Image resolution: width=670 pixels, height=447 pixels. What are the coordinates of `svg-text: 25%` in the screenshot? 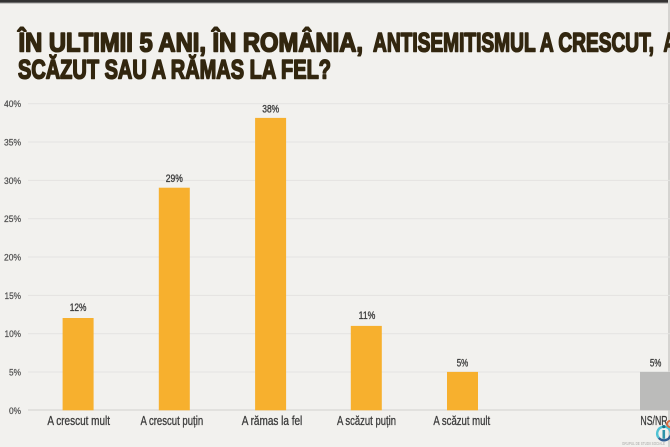 It's located at (12, 219).